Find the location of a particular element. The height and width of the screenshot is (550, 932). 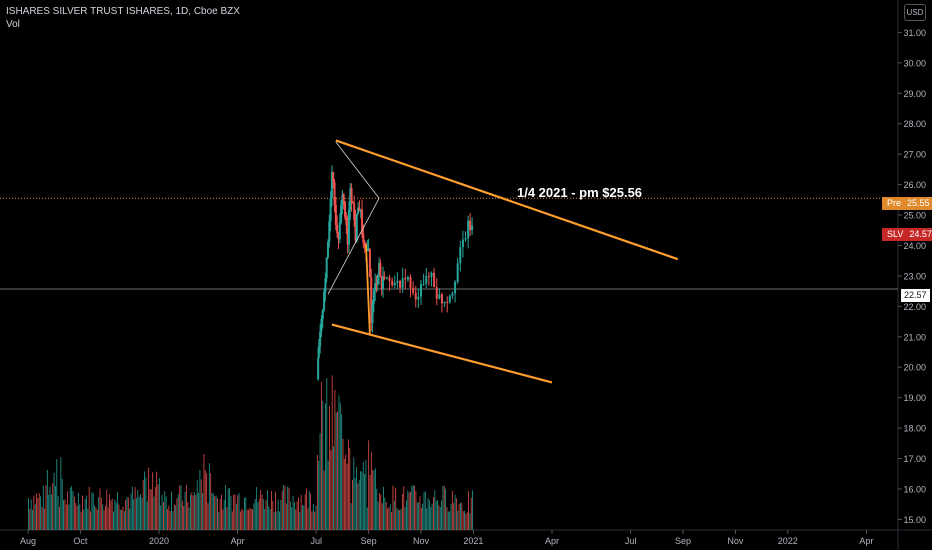

x-tick-label: Oct is located at coordinates (80, 541).